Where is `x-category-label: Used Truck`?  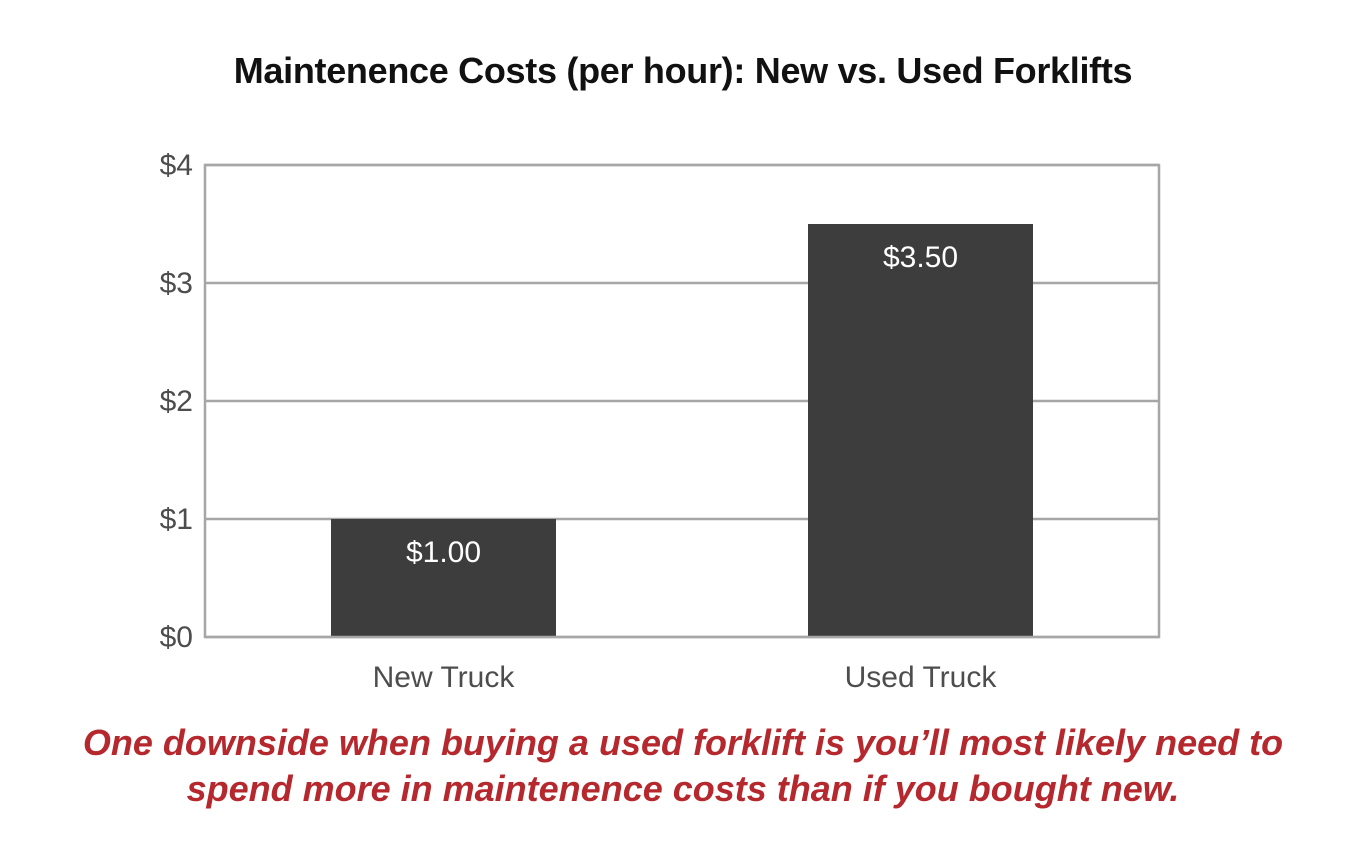
x-category-label: Used Truck is located at coordinates (921, 677).